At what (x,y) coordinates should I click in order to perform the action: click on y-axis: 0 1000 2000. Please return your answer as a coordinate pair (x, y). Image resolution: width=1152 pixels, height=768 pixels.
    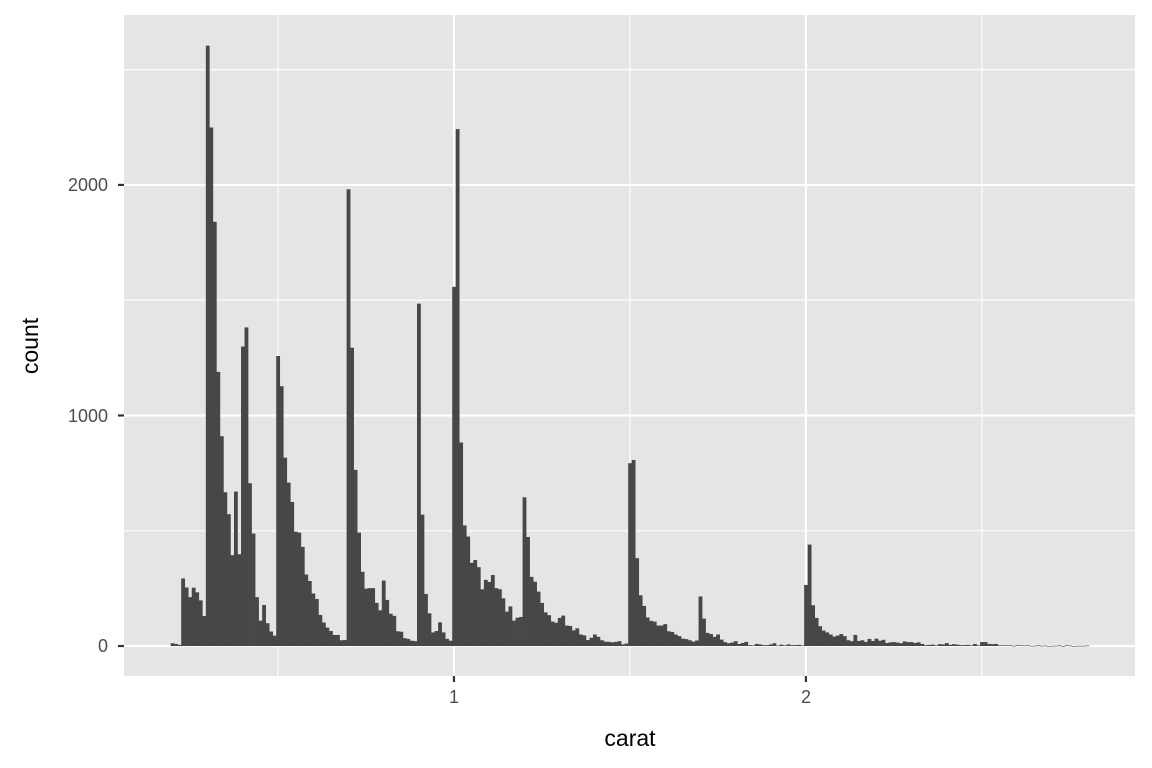
    Looking at the image, I should click on (88, 415).